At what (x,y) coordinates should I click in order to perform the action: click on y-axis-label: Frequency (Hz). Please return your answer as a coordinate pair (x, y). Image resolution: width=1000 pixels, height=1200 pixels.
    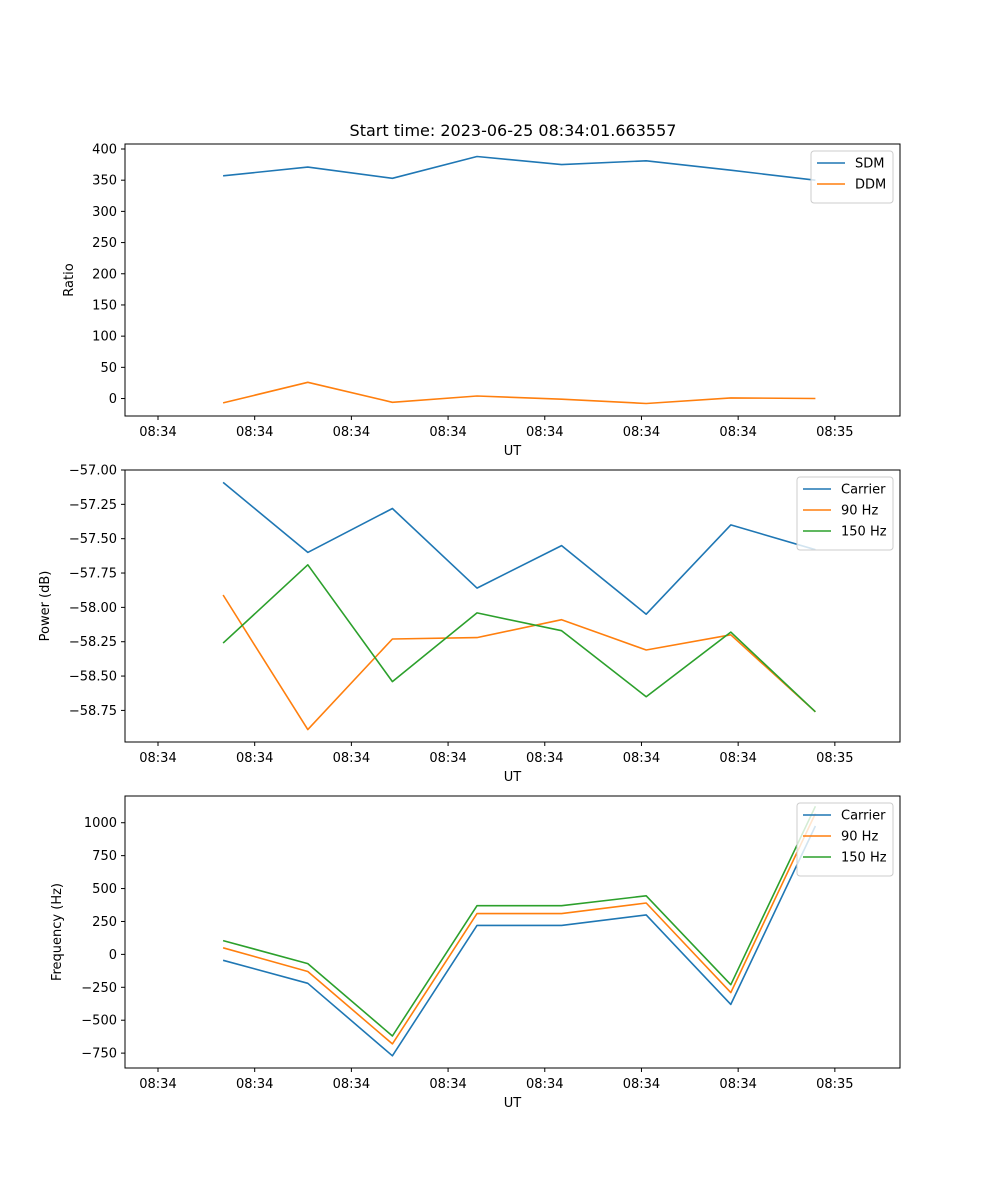
    Looking at the image, I should click on (57, 932).